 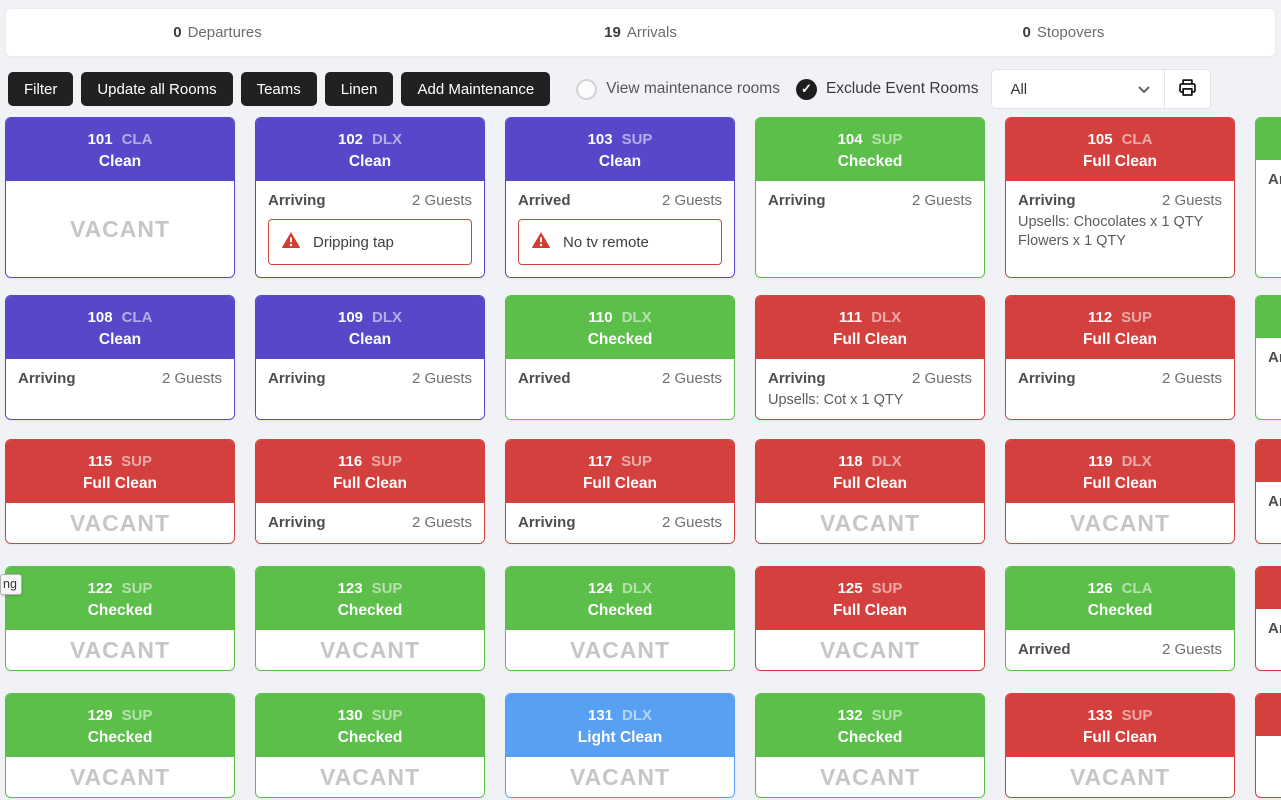 I want to click on room-card-header: 125 SUP Full Clean, so click(x=870, y=598).